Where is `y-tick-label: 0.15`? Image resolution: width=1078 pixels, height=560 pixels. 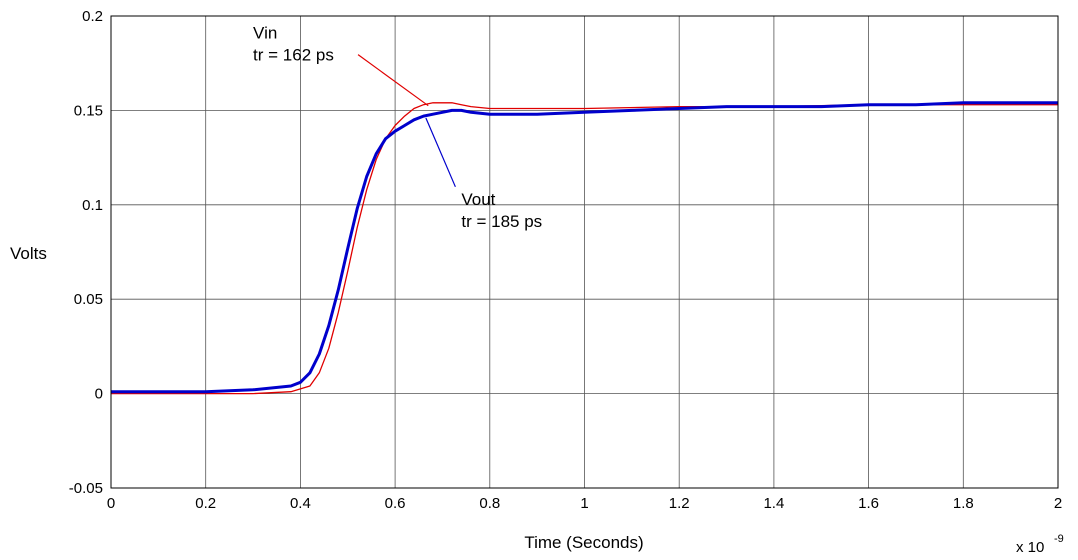
y-tick-label: 0.15 is located at coordinates (88, 110).